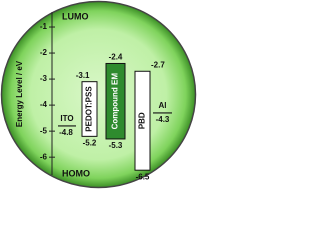 Image resolution: width=320 pixels, height=240 pixels. Describe the element at coordinates (90, 142) in the screenshot. I see `value-label: -5.2` at that location.